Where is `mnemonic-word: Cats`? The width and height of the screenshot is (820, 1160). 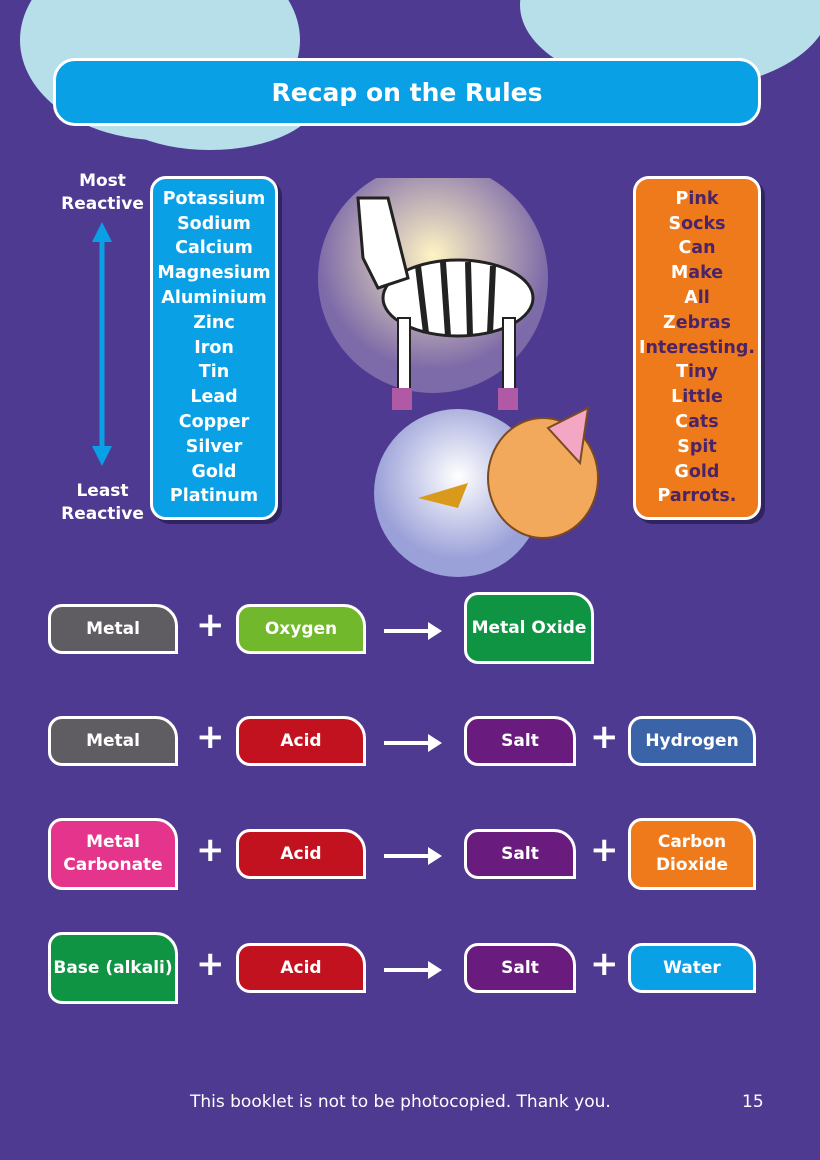
mnemonic-word: Cats is located at coordinates (696, 422).